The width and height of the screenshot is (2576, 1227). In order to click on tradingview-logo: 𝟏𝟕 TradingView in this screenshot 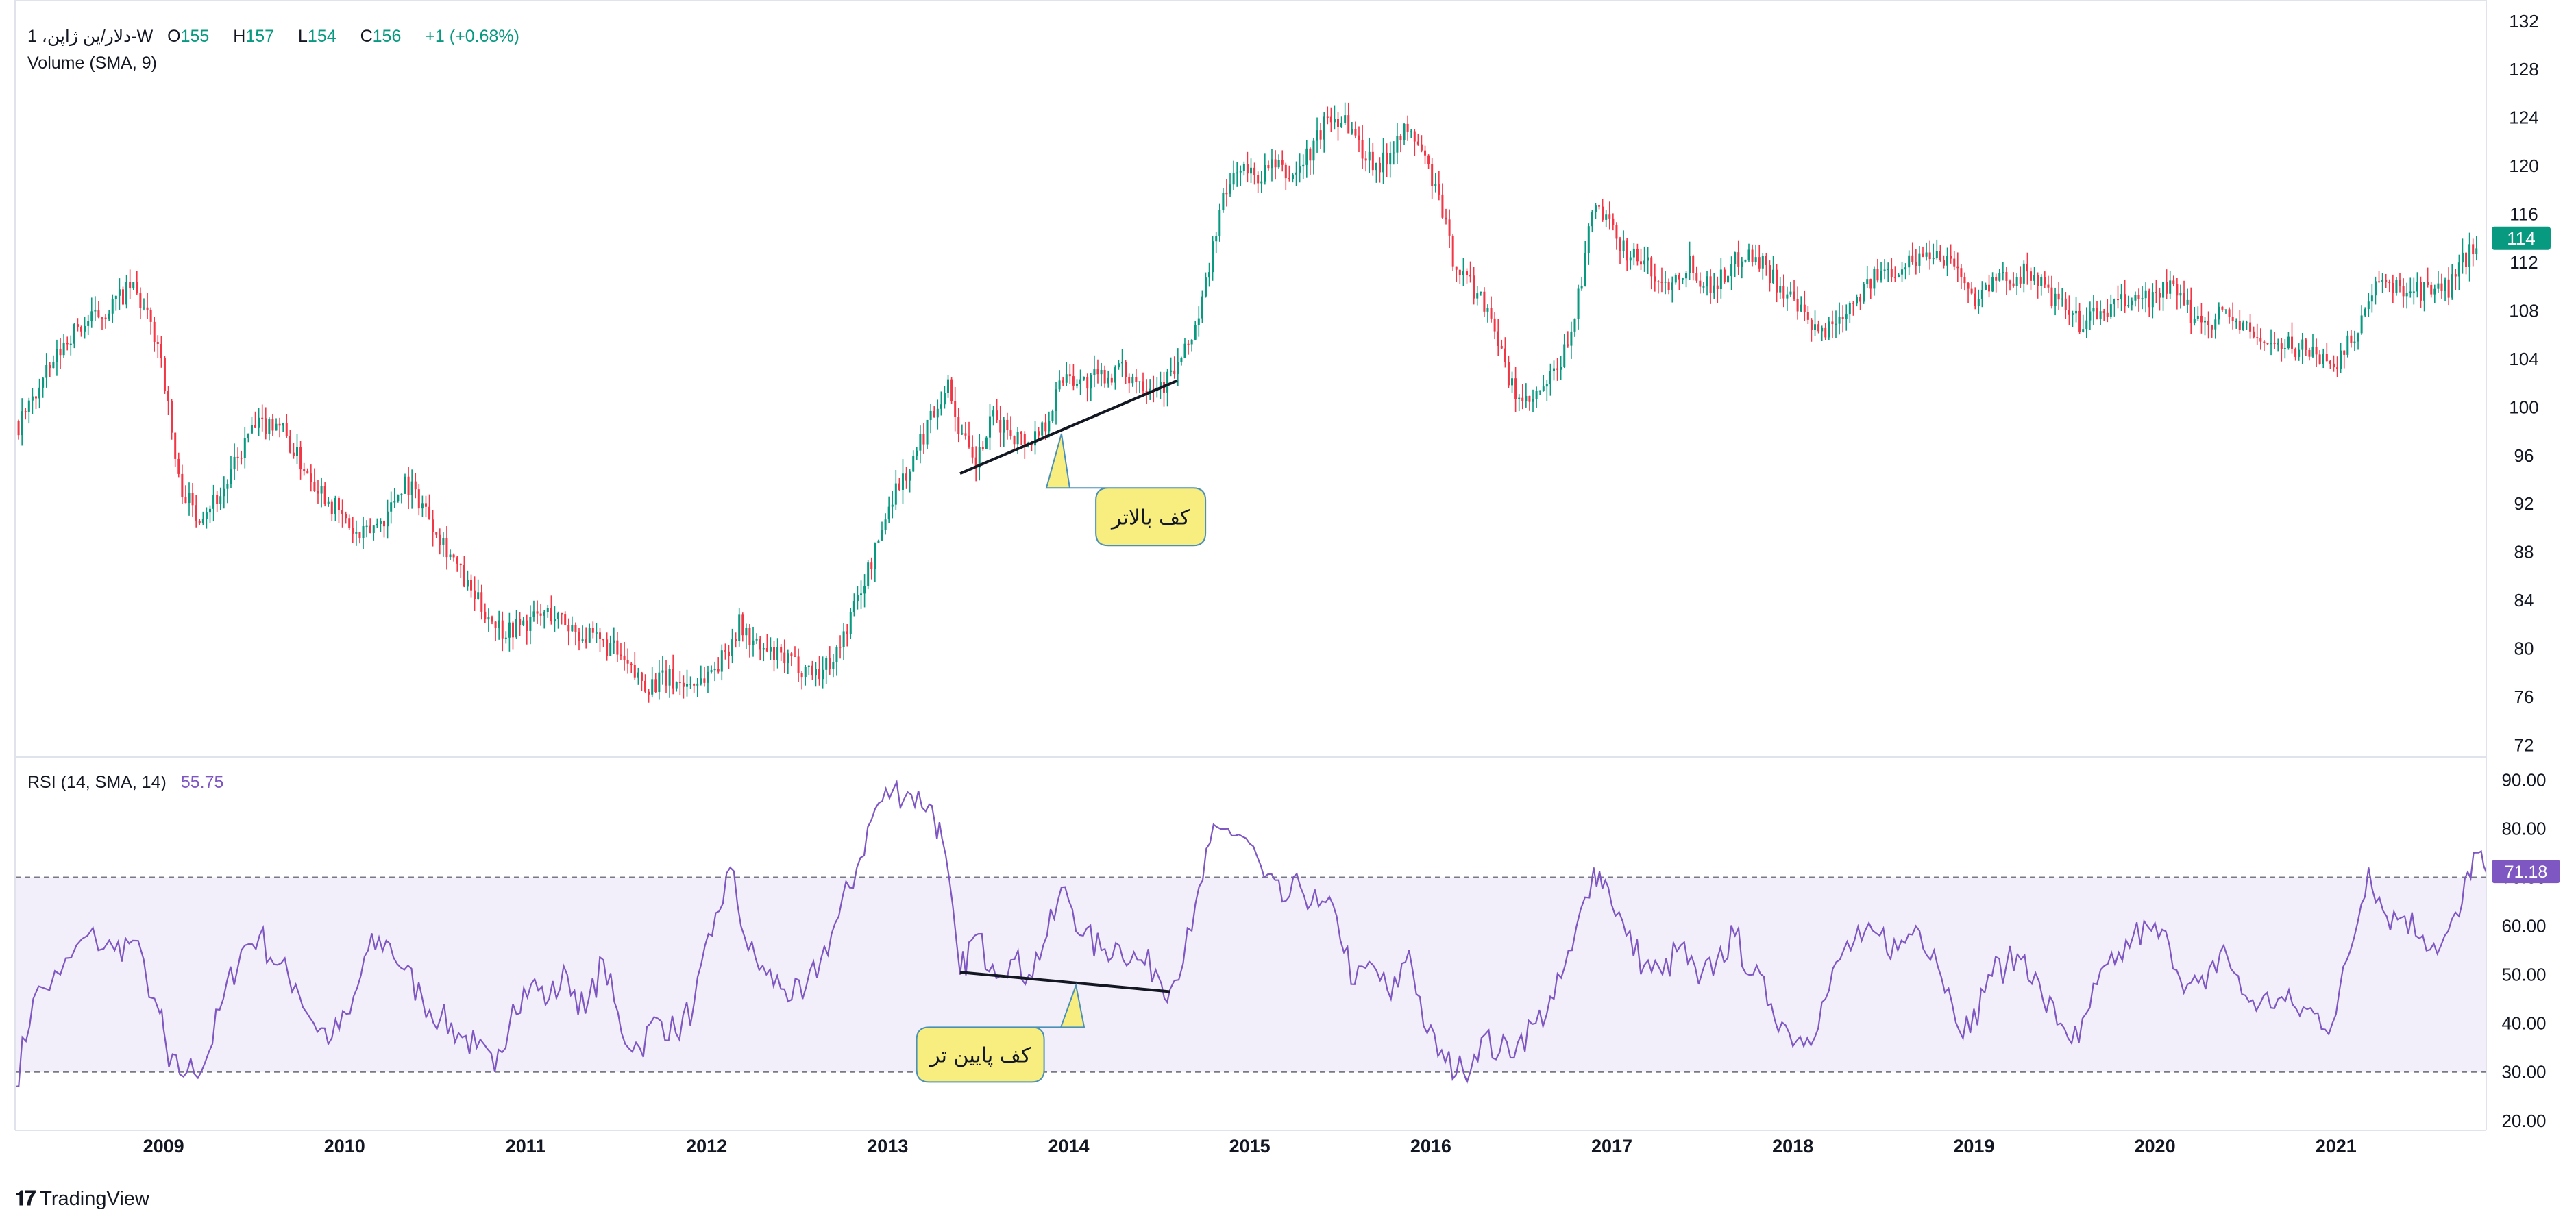, I will do `click(82, 1199)`.